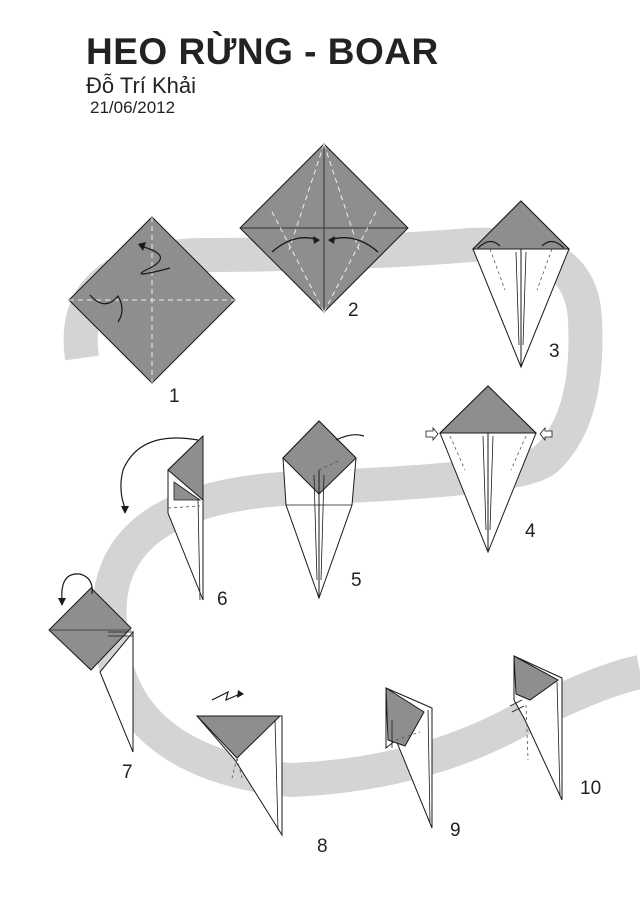 The height and width of the screenshot is (905, 640). What do you see at coordinates (489, 469) in the screenshot?
I see `step-4-figure` at bounding box center [489, 469].